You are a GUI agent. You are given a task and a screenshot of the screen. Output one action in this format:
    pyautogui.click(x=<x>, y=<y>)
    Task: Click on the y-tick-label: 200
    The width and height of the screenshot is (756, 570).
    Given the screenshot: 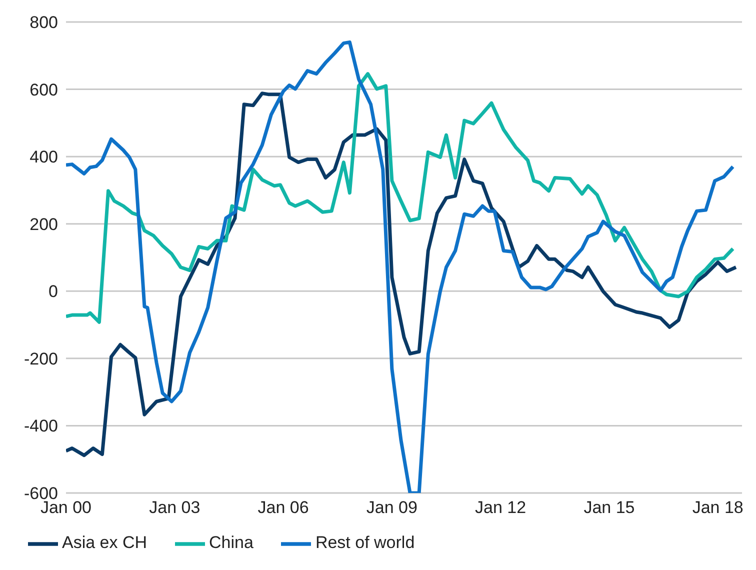 What is the action you would take?
    pyautogui.click(x=44, y=224)
    